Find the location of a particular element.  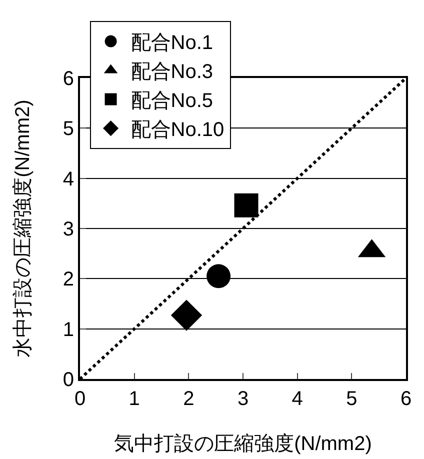

x-tick-label: 1 is located at coordinates (134, 399).